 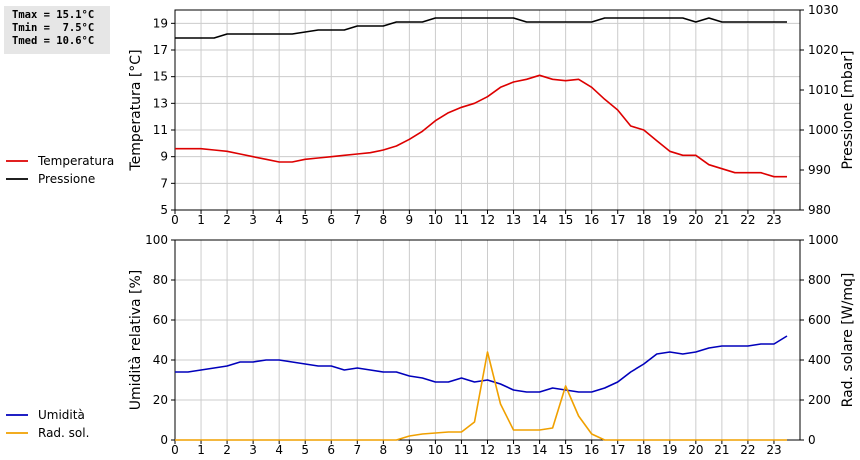 What do you see at coordinates (160, 360) in the screenshot?
I see `y-tick-label: 40` at bounding box center [160, 360].